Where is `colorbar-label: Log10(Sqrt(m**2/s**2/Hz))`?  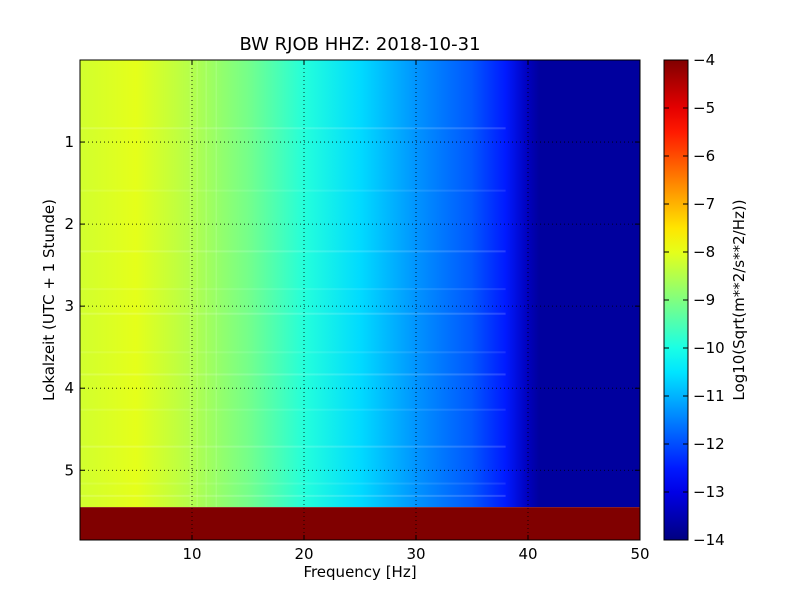
colorbar-label: Log10(Sqrt(m**2/s**2/Hz)) is located at coordinates (739, 299).